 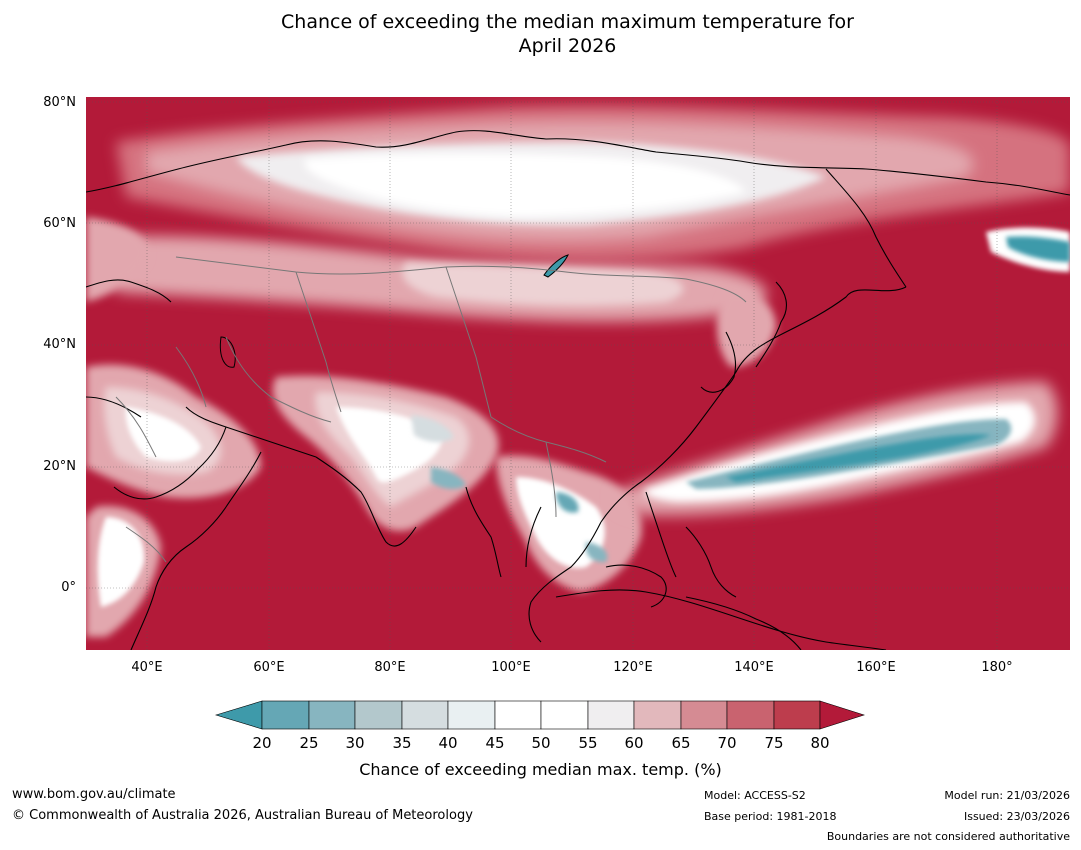 I want to click on lat-label-20n: 20°N, so click(x=59, y=466).